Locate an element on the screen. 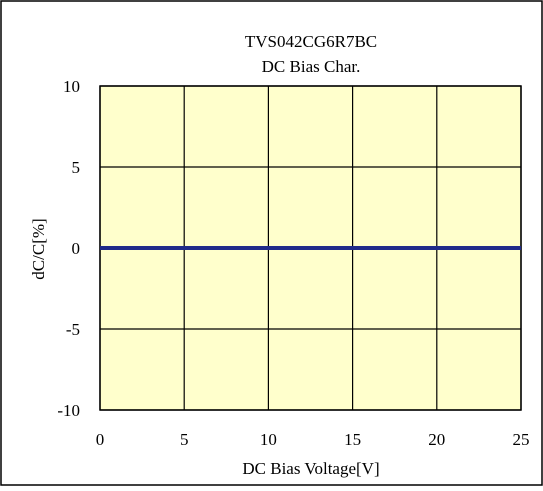 The image size is (543, 491). chart-subtitle: DC Bias Char. is located at coordinates (311, 66).